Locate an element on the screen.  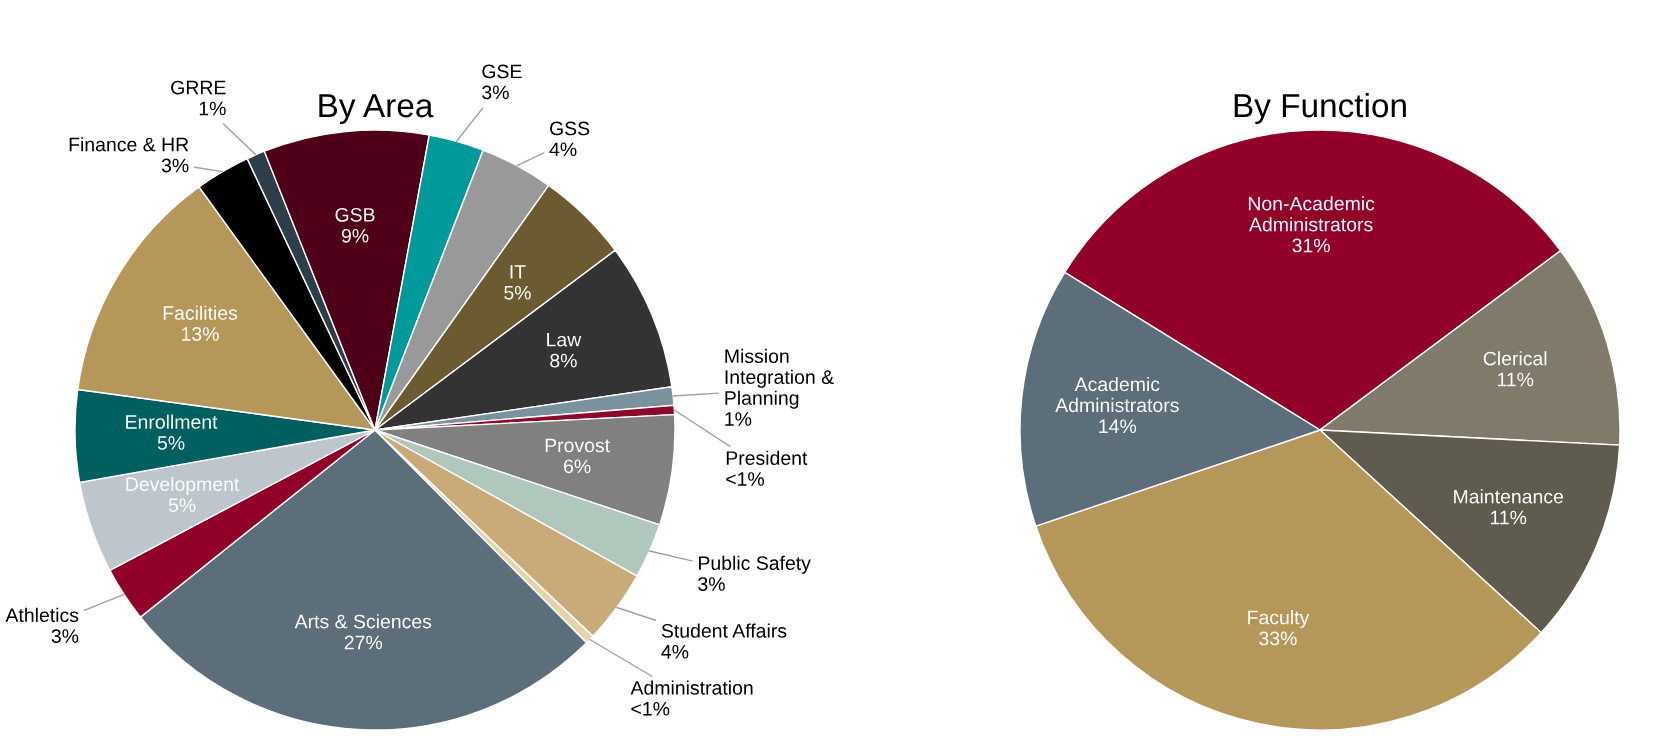
data-label: 9% is located at coordinates (355, 235).